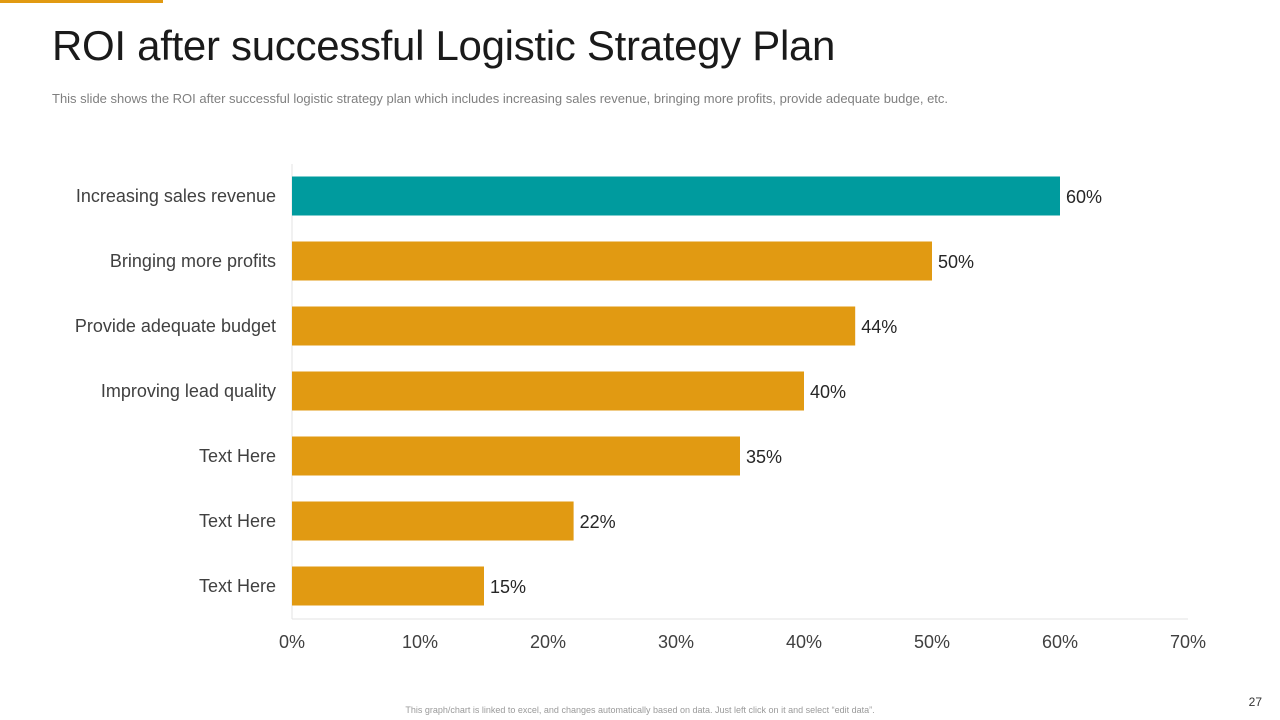  Describe the element at coordinates (828, 392) in the screenshot. I see `data-label: 40%` at that location.